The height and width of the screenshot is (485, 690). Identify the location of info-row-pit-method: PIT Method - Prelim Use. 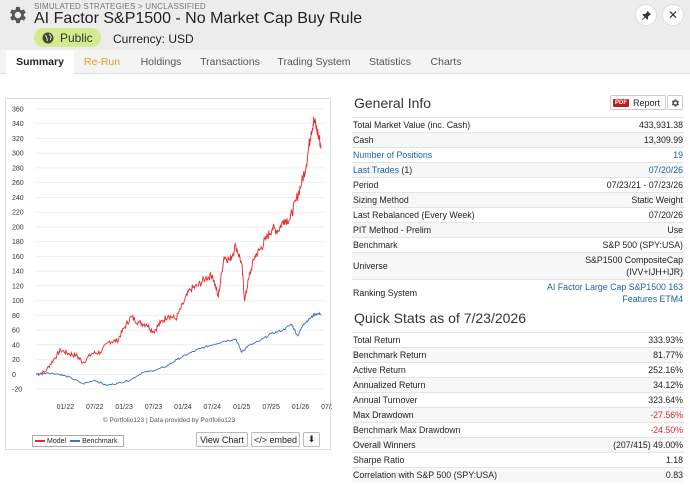
(518, 230).